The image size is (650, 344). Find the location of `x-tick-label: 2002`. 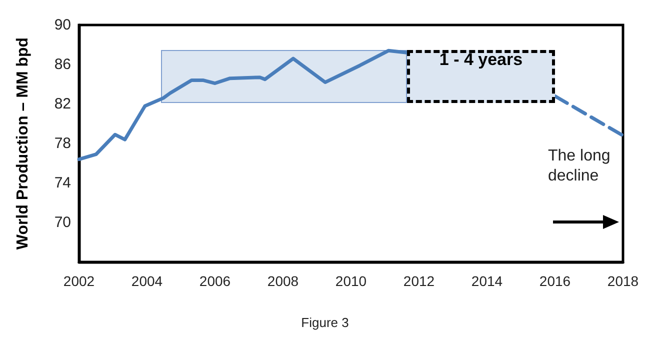

x-tick-label: 2002 is located at coordinates (79, 281).